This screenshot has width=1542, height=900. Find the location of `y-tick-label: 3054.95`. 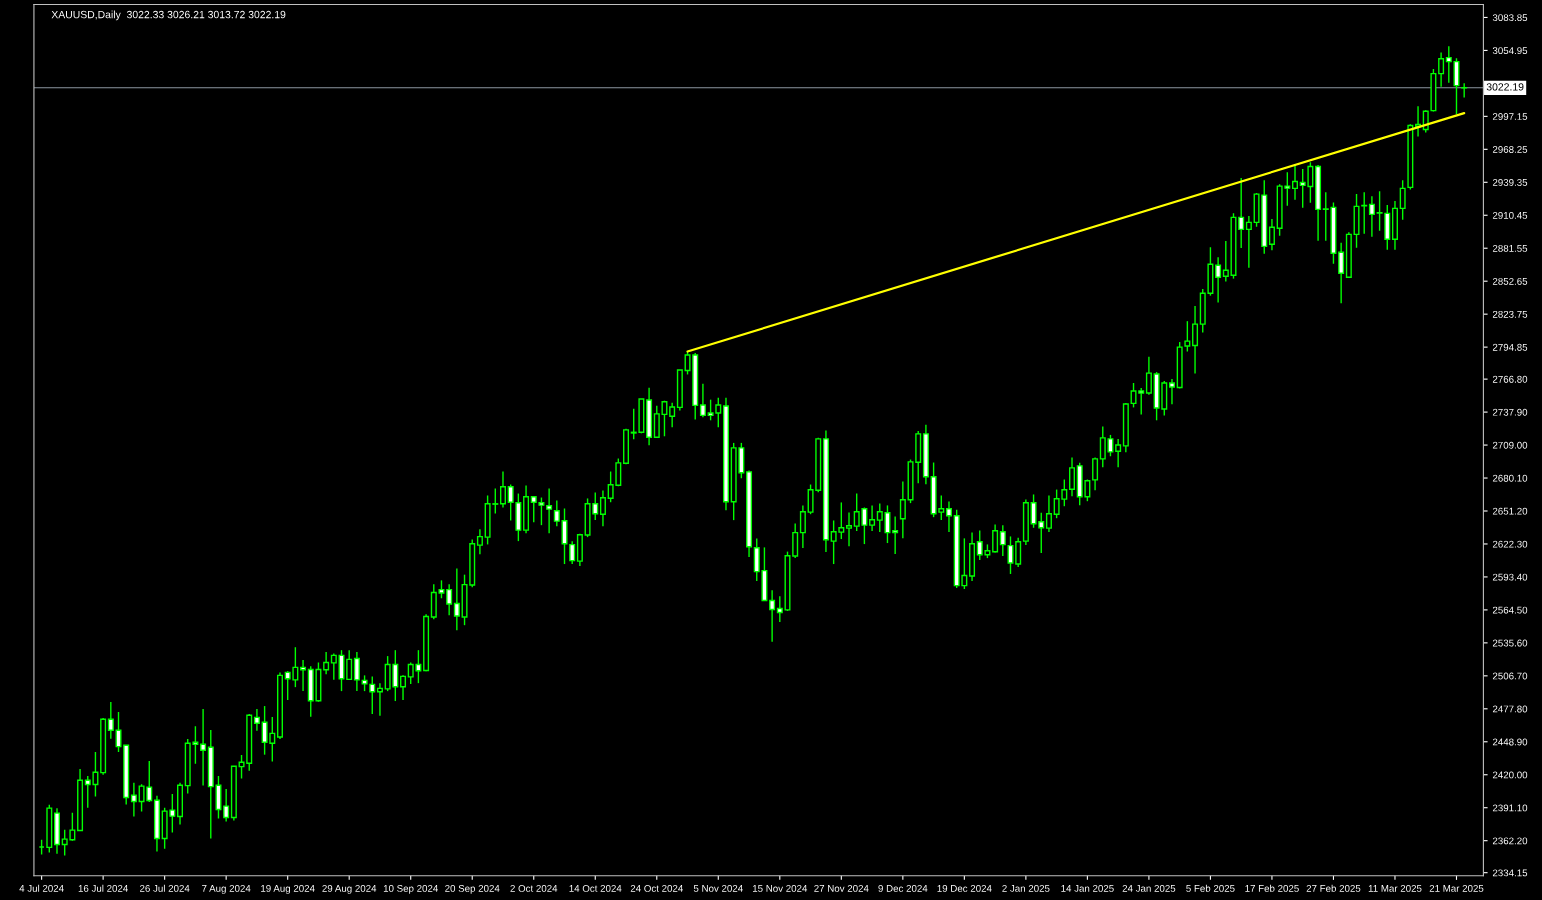

y-tick-label: 3054.95 is located at coordinates (1510, 51).